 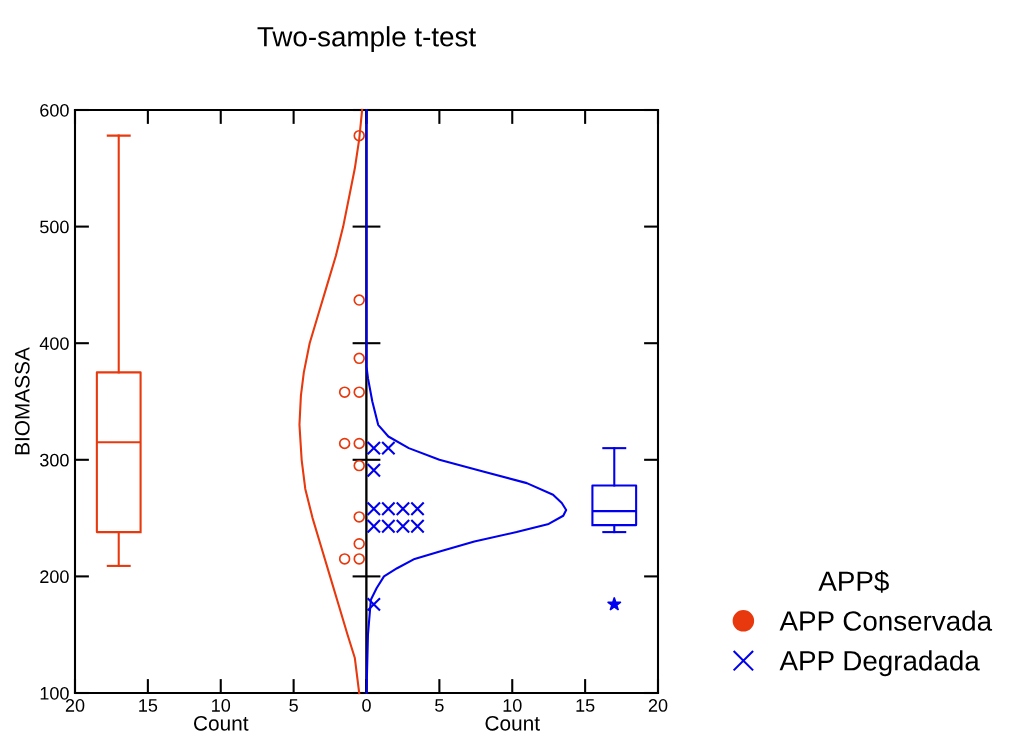 I want to click on y-tick-label: 300, so click(x=54, y=460).